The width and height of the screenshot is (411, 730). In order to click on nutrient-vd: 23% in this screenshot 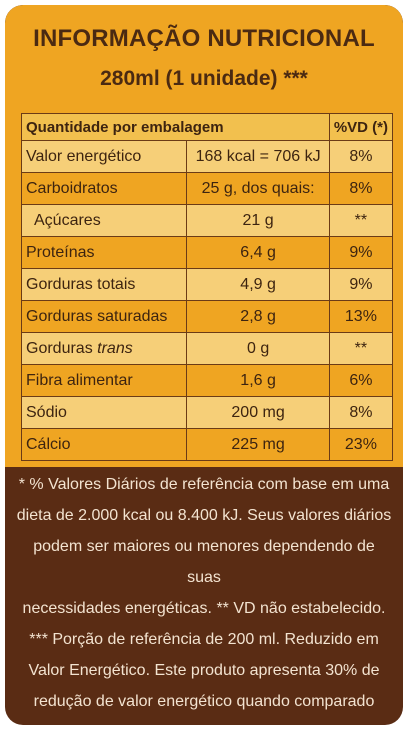, I will do `click(361, 444)`.